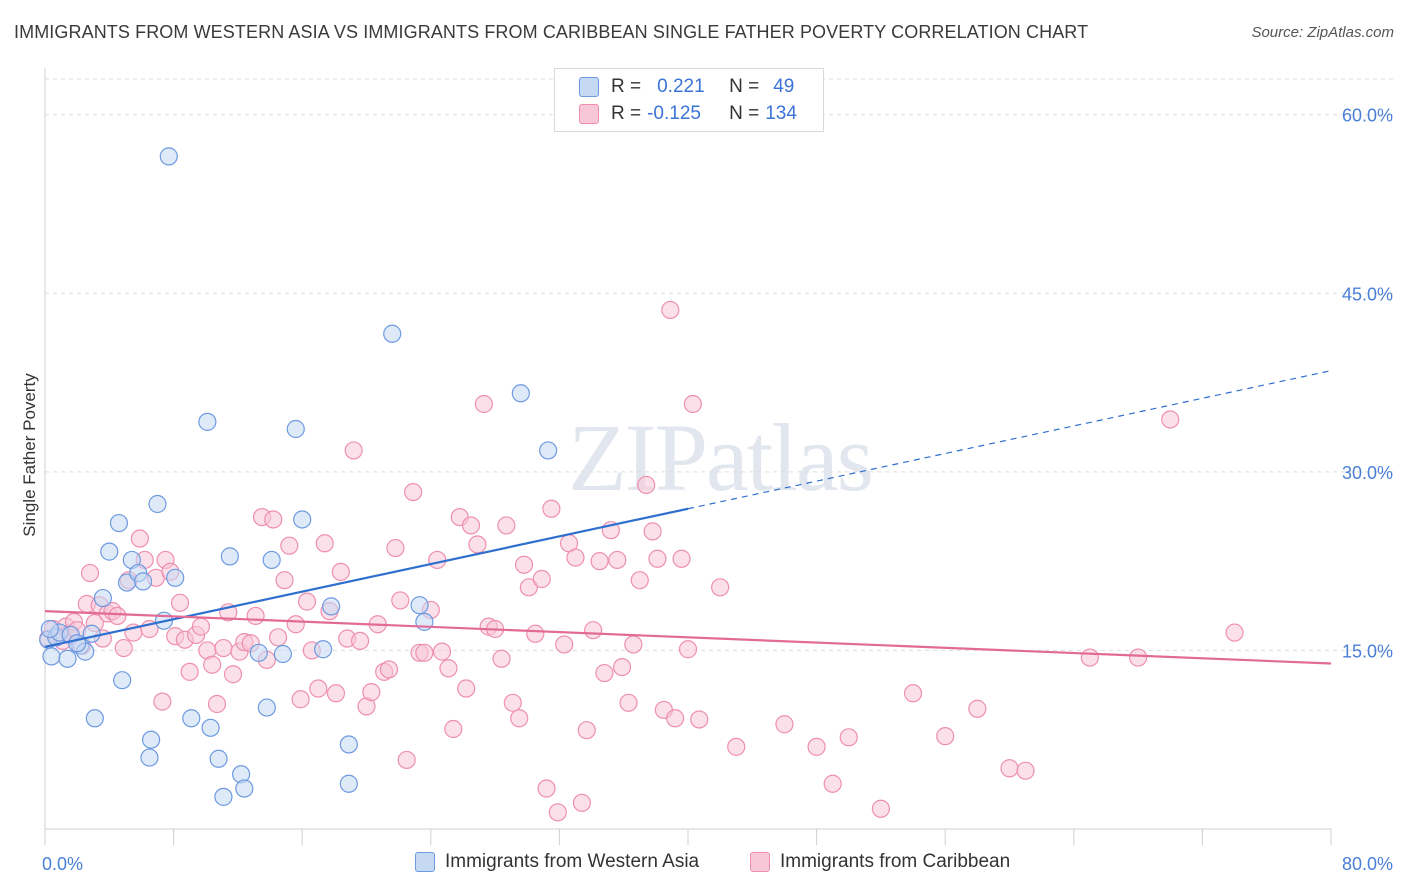 The width and height of the screenshot is (1406, 892). Describe the element at coordinates (688, 637) in the screenshot. I see `caribbean-trend-line` at that location.